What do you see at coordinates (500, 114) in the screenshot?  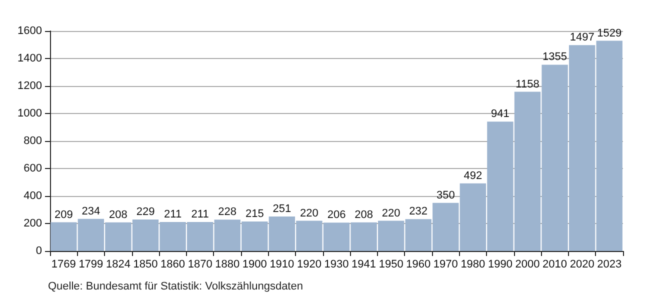 I see `data-label: 941` at bounding box center [500, 114].